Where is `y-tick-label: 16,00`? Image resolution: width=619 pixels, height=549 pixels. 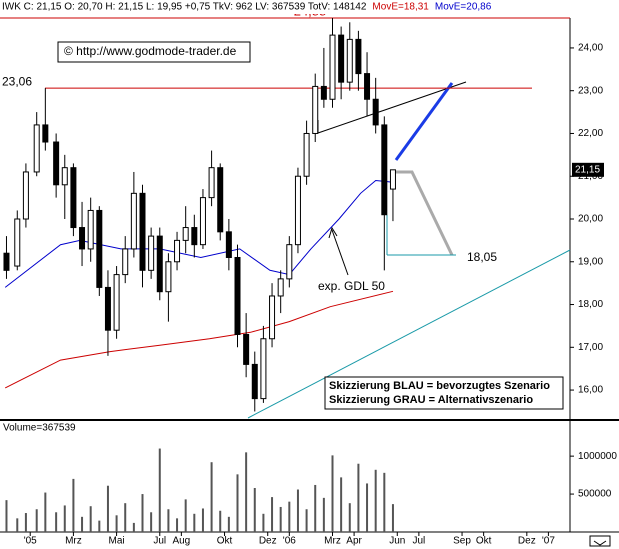 y-tick-label: 16,00 is located at coordinates (590, 390).